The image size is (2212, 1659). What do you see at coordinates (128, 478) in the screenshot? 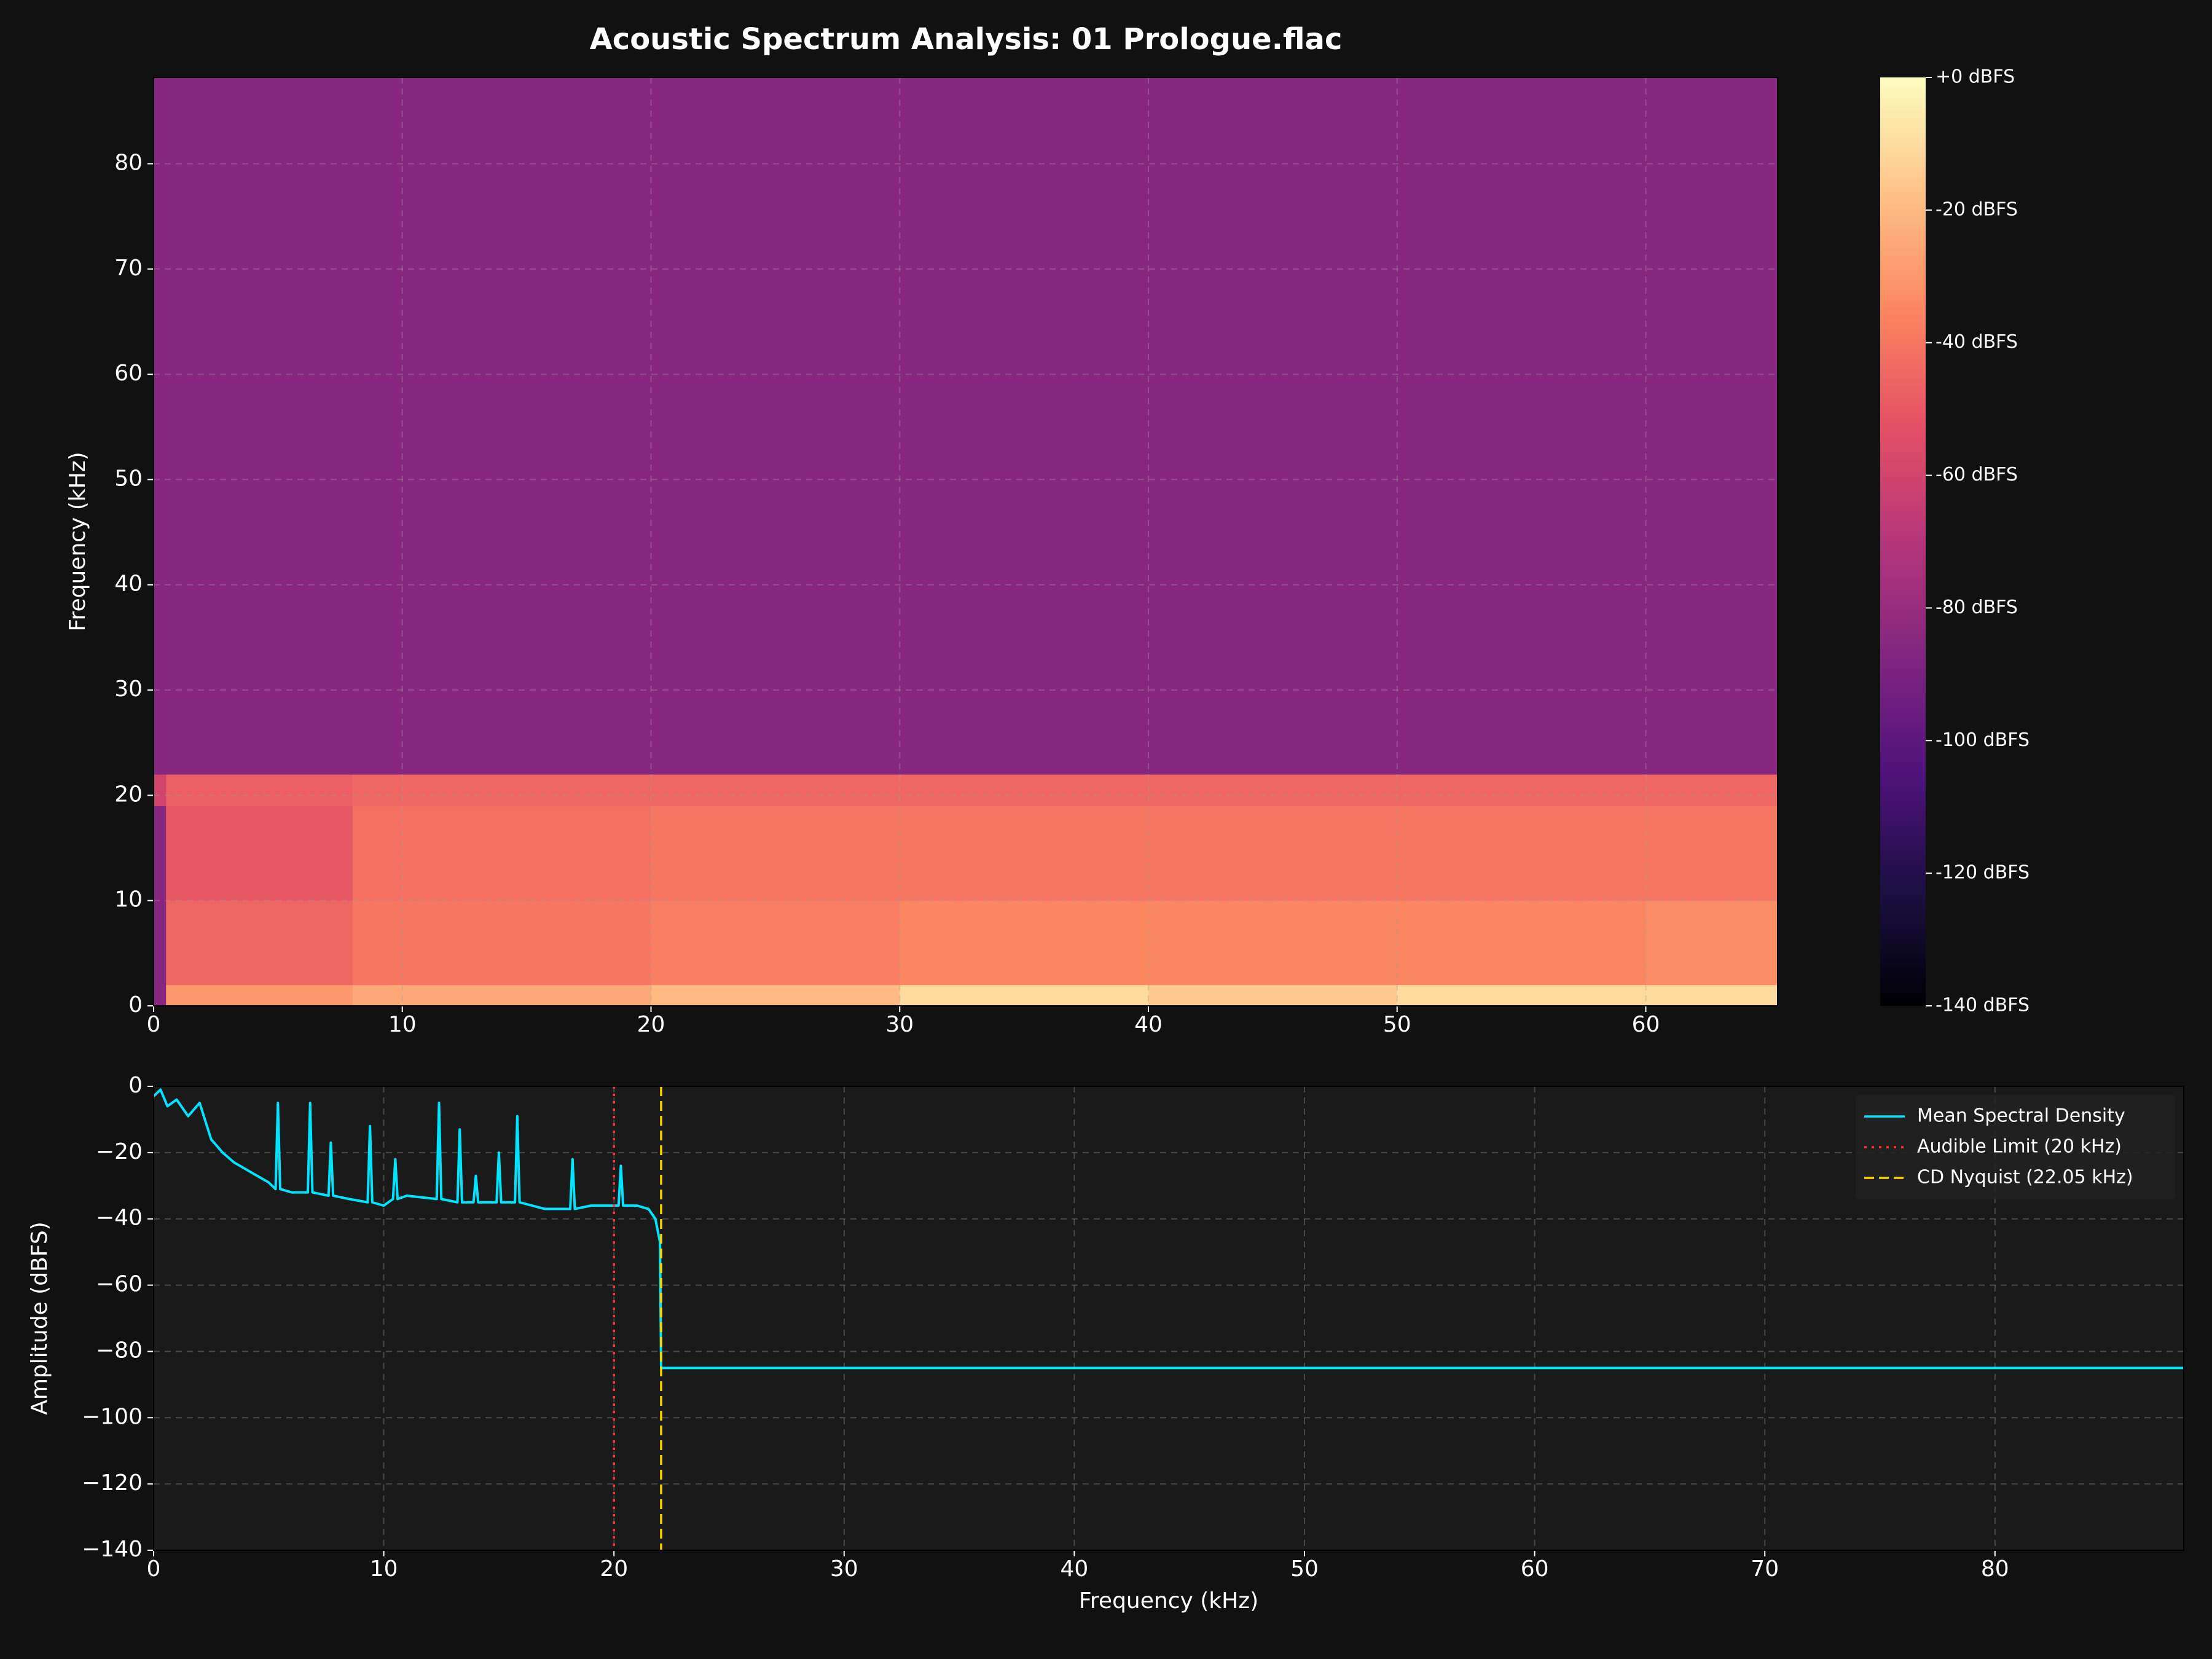
I see `y-tick-label: 50` at bounding box center [128, 478].